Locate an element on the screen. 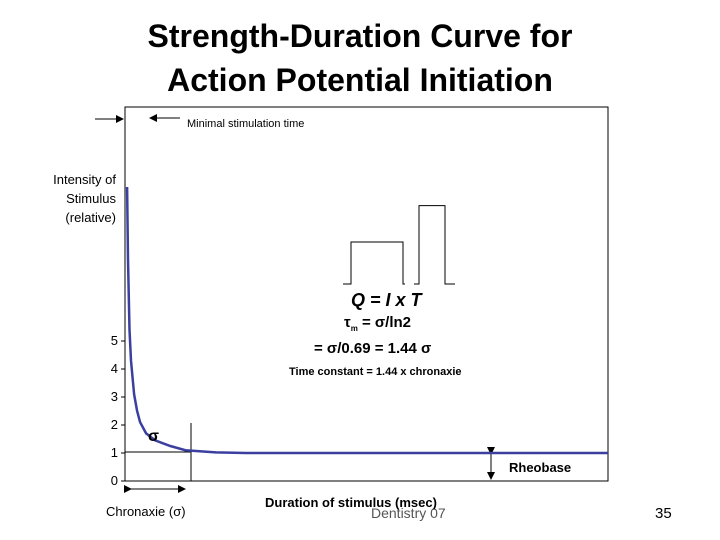  x-axis-label: Duration of stimulus (msec) is located at coordinates (351, 502).